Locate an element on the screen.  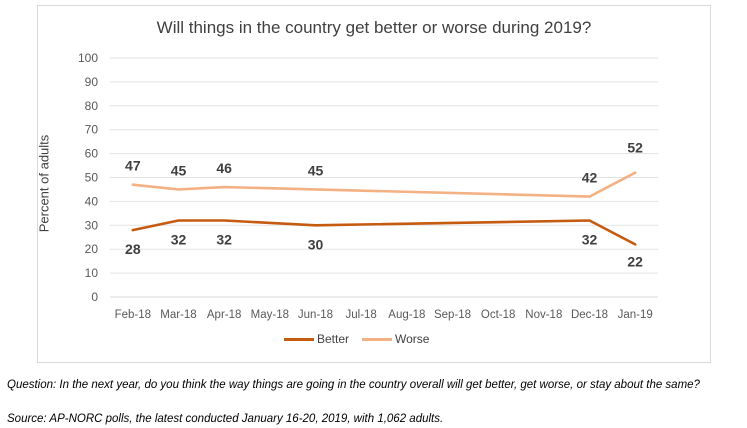
series-line-worse is located at coordinates (384, 184).